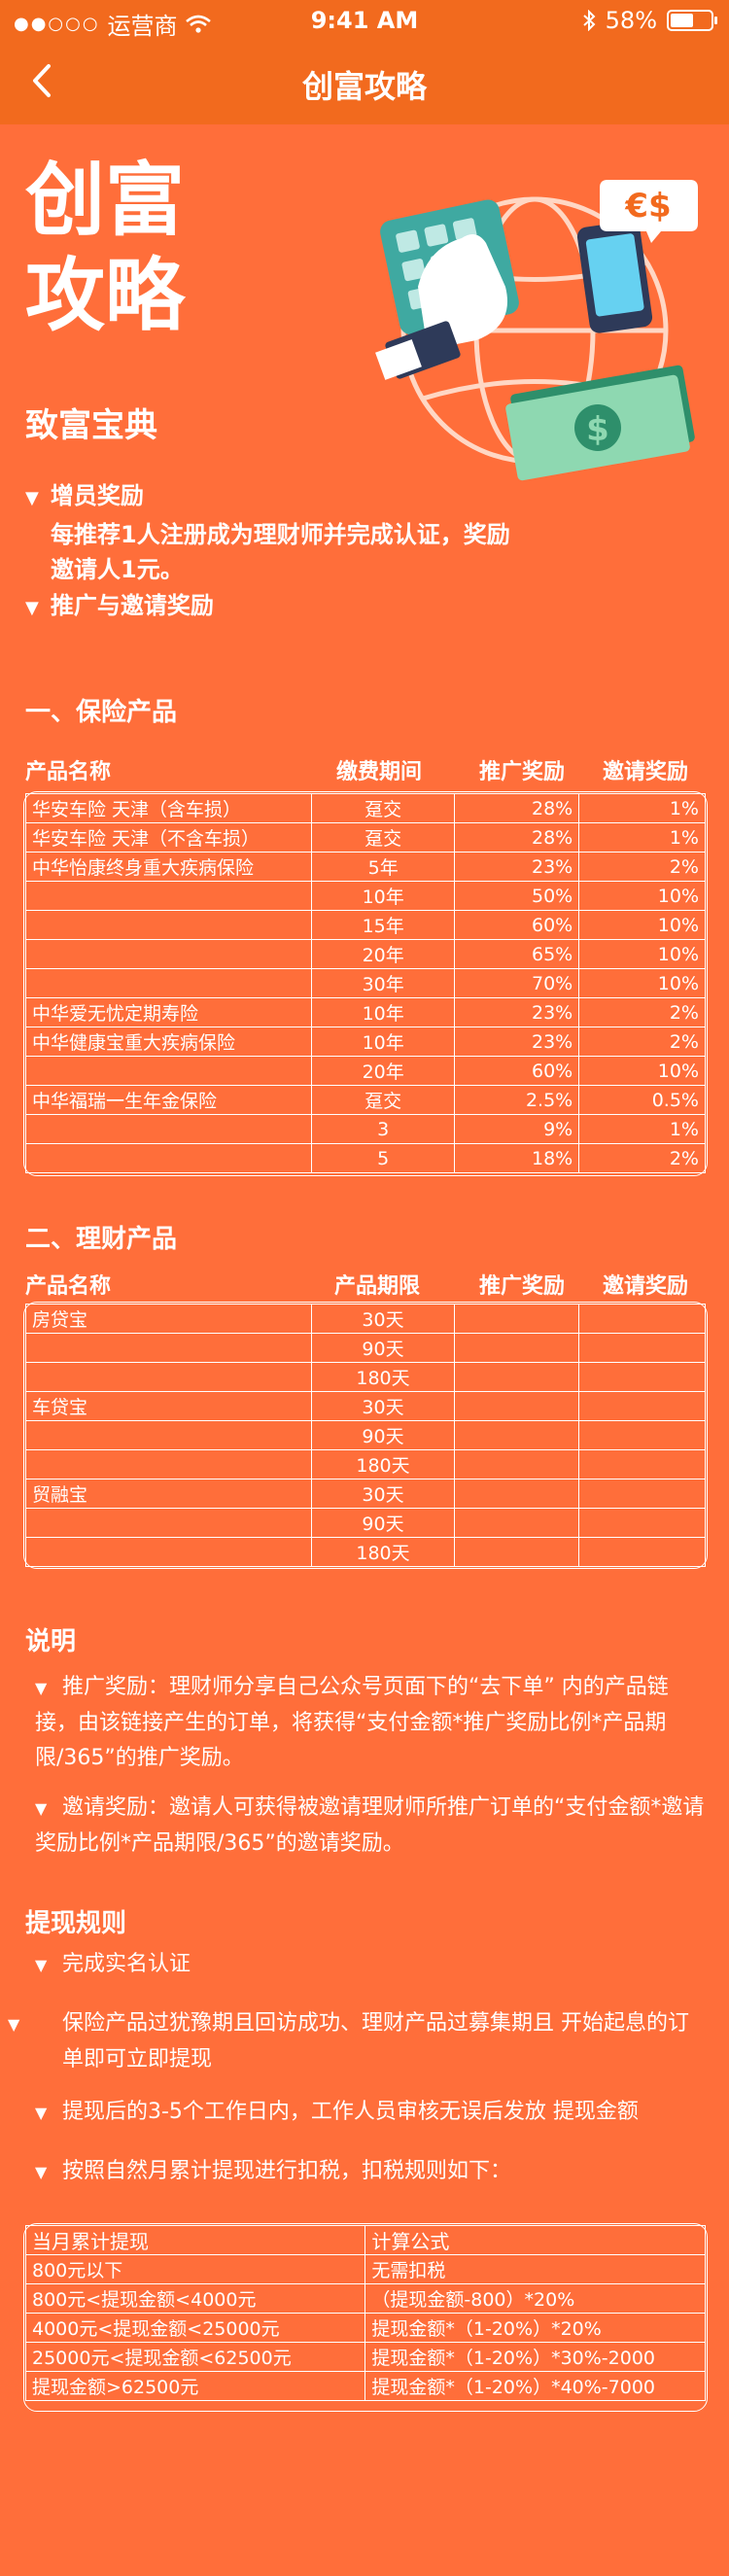 This screenshot has width=729, height=2576. I want to click on table-header-row: 当月累计提现 计算公式, so click(365, 2240).